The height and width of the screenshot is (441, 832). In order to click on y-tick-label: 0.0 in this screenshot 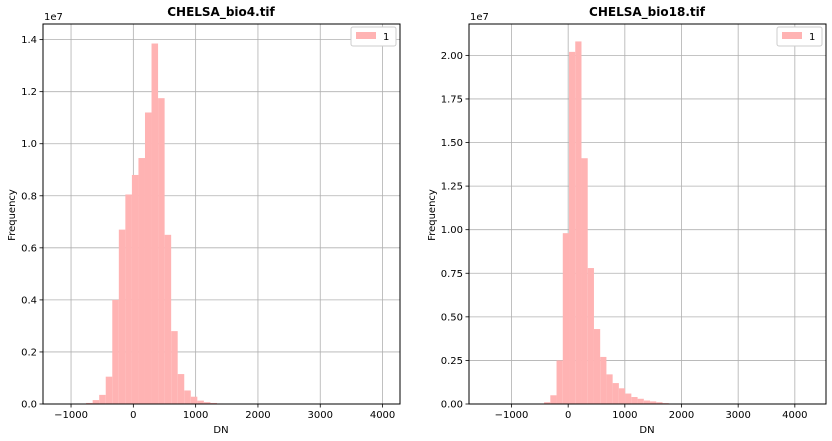, I will do `click(29, 405)`.